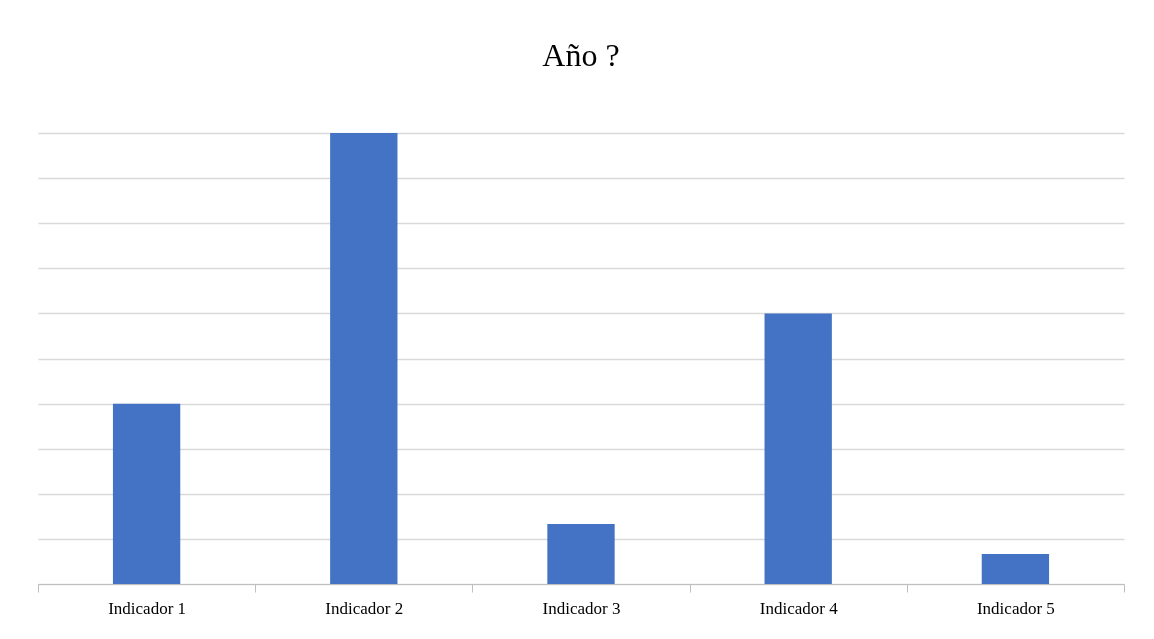 The width and height of the screenshot is (1154, 639). Describe the element at coordinates (581, 55) in the screenshot. I see `chart-title: Año ?` at that location.